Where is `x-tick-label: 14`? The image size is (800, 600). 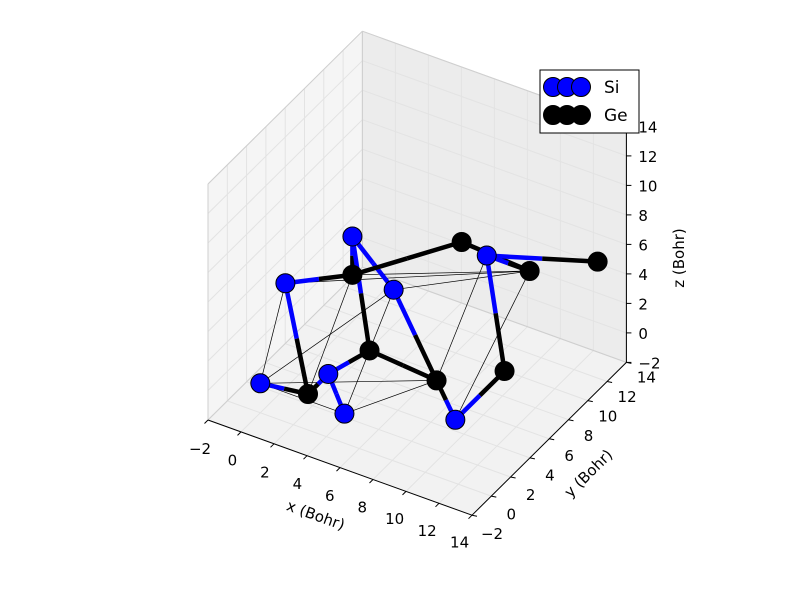 x-tick-label: 14 is located at coordinates (459, 543).